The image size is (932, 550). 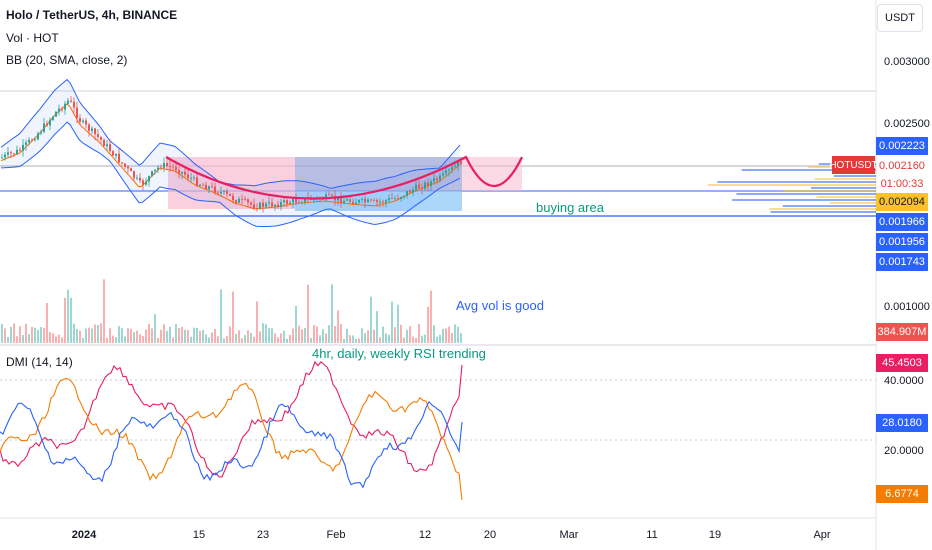 I want to click on date-label: 20, so click(x=490, y=535).